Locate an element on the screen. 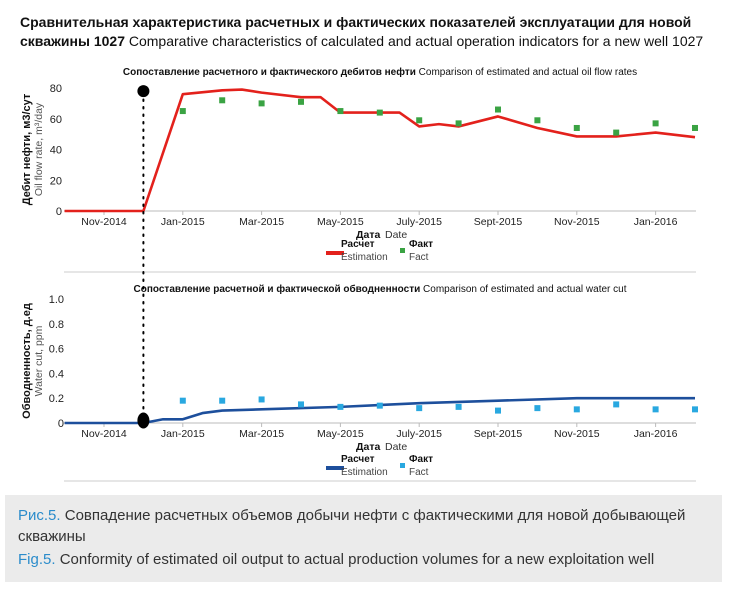  caption-ru-label: Рис.5. is located at coordinates (39, 515).